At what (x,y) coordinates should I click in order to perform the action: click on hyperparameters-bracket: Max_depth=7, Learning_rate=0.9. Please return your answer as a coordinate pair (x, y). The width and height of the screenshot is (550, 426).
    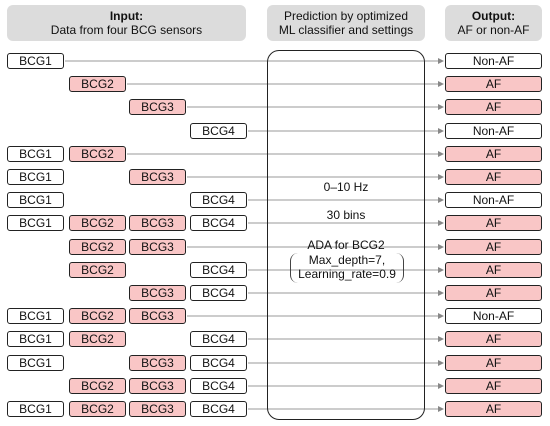
    Looking at the image, I should click on (347, 268).